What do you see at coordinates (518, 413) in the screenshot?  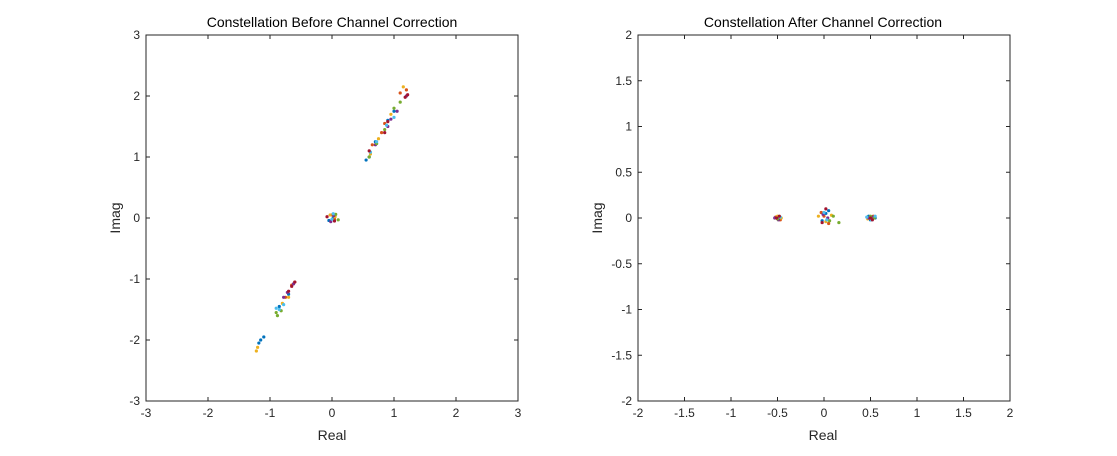 I see `x-tick-label: 3` at bounding box center [518, 413].